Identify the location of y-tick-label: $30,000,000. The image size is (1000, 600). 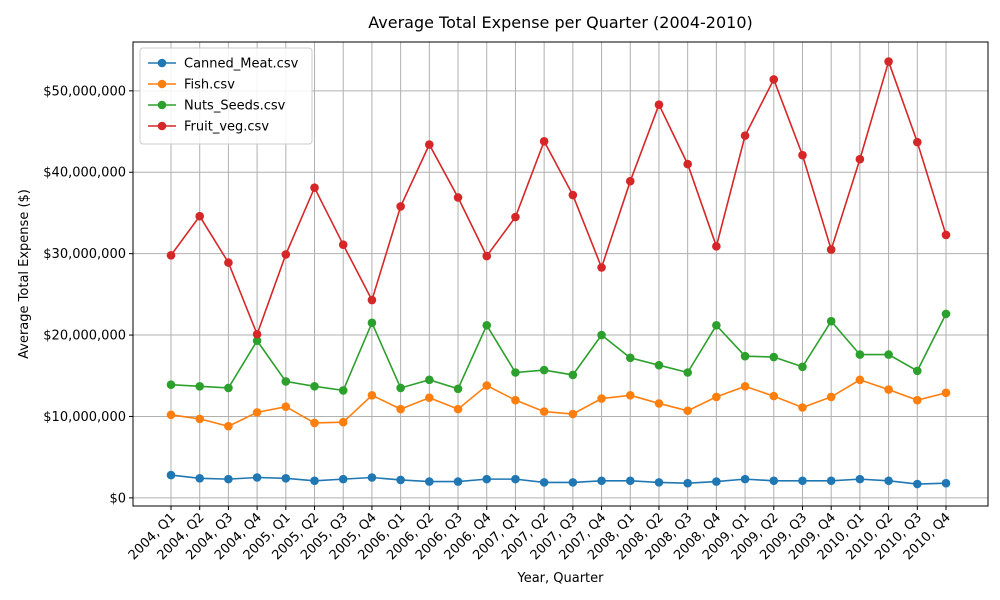
(84, 254).